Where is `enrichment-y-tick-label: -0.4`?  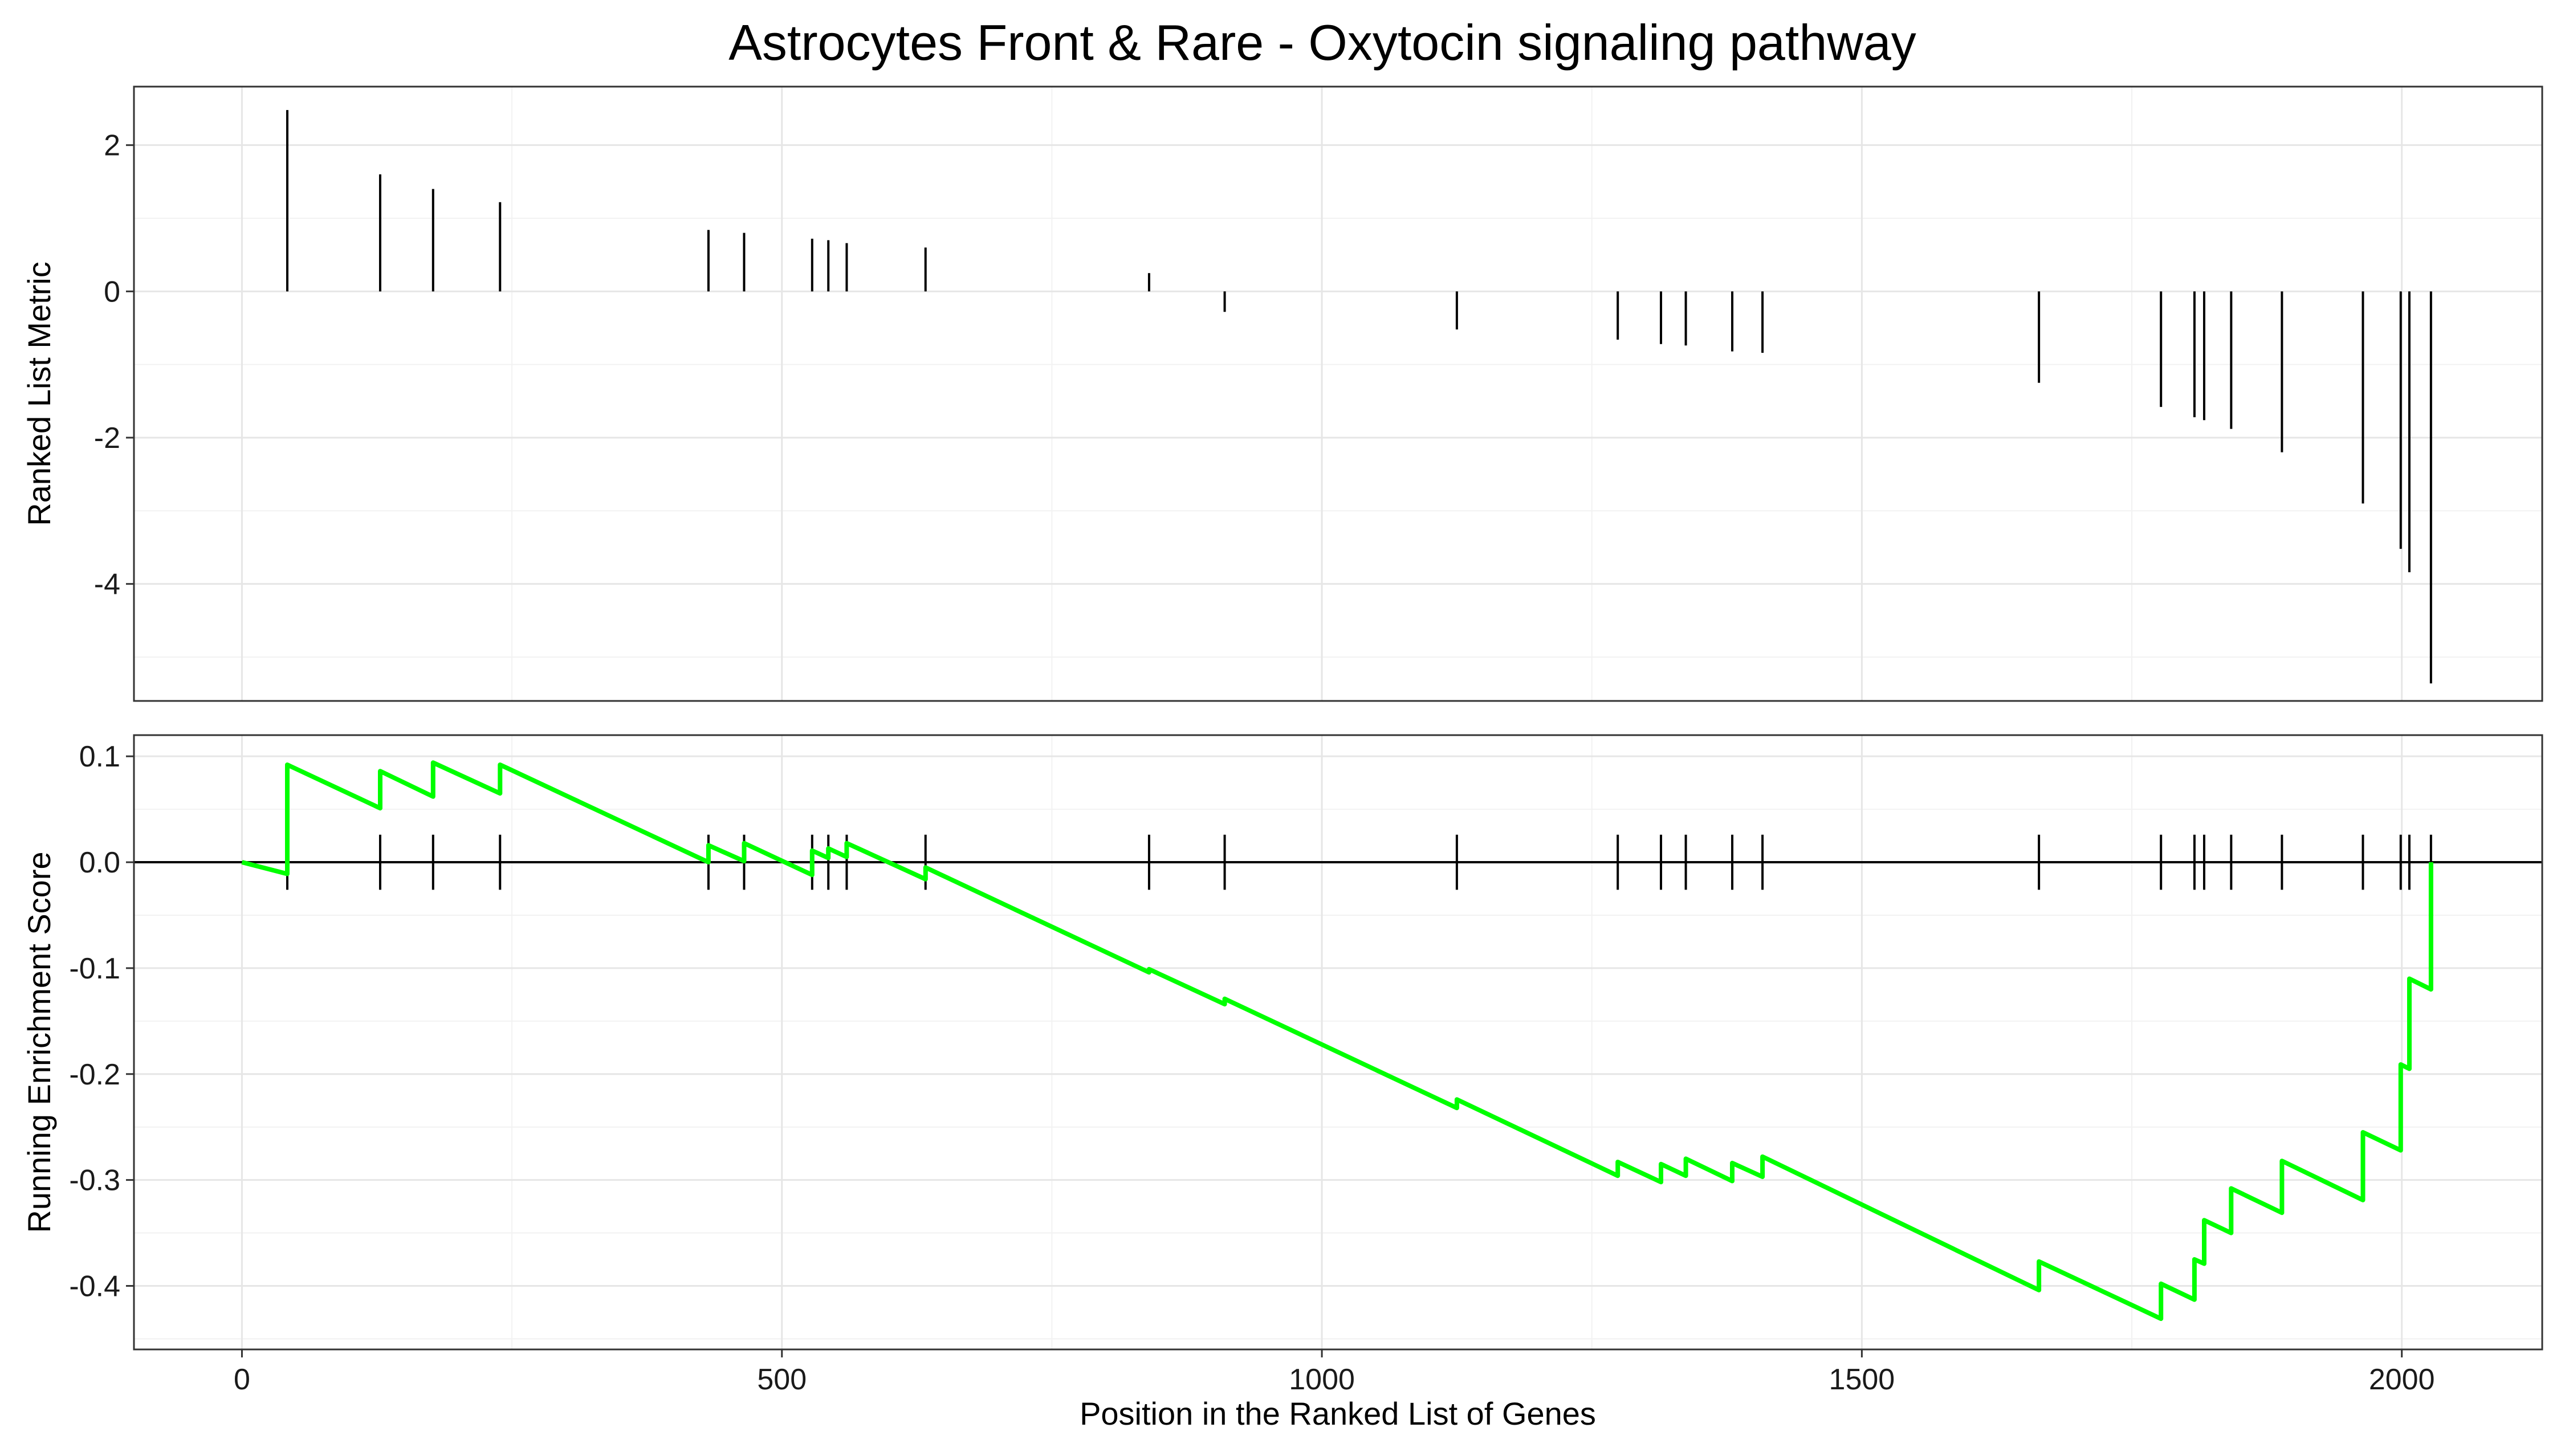
enrichment-y-tick-label: -0.4 is located at coordinates (94, 1286).